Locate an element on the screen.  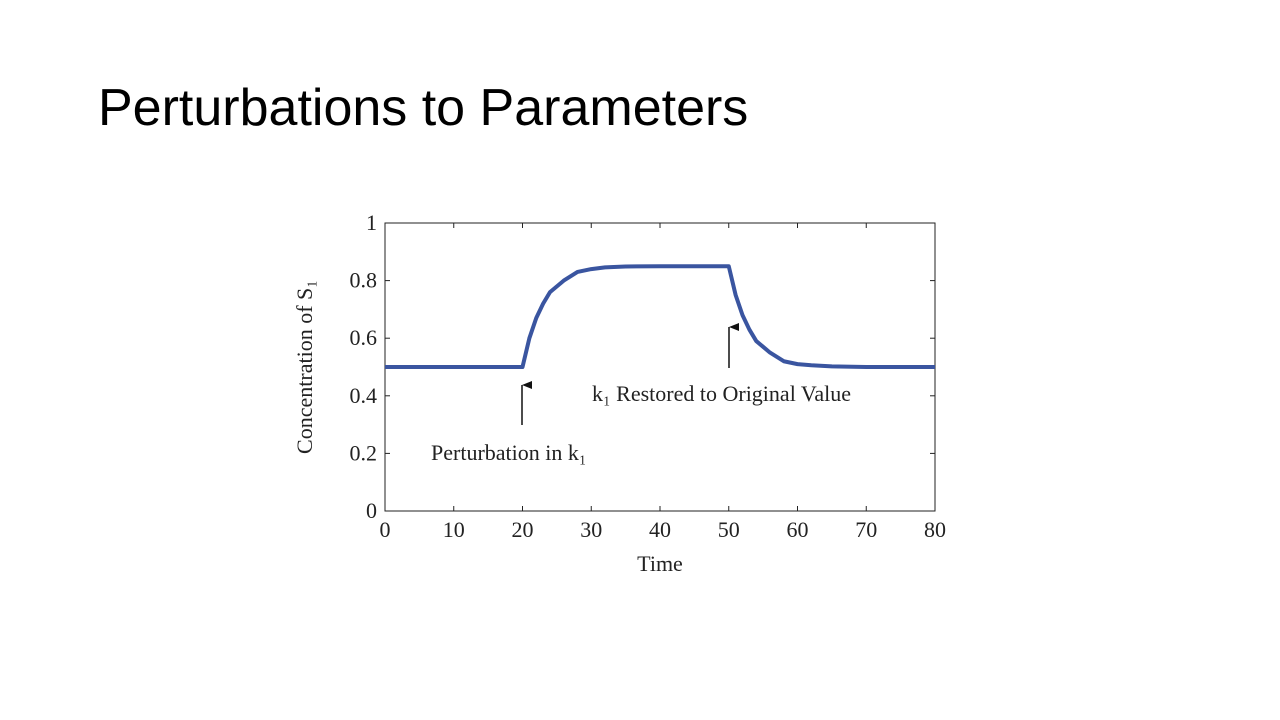
slide-title: Perturbations to Parameters is located at coordinates (423, 108).